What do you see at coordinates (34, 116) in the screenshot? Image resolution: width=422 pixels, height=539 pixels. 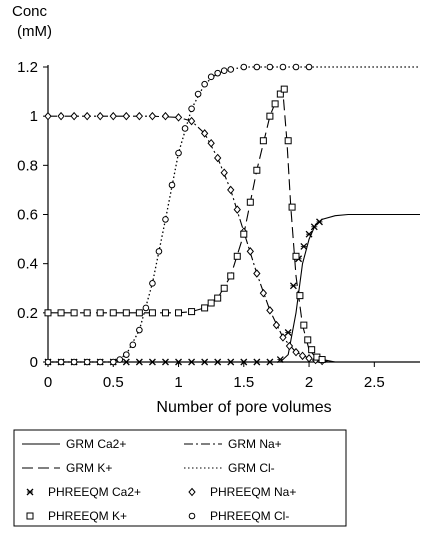 I see `y-tick-label: 1` at bounding box center [34, 116].